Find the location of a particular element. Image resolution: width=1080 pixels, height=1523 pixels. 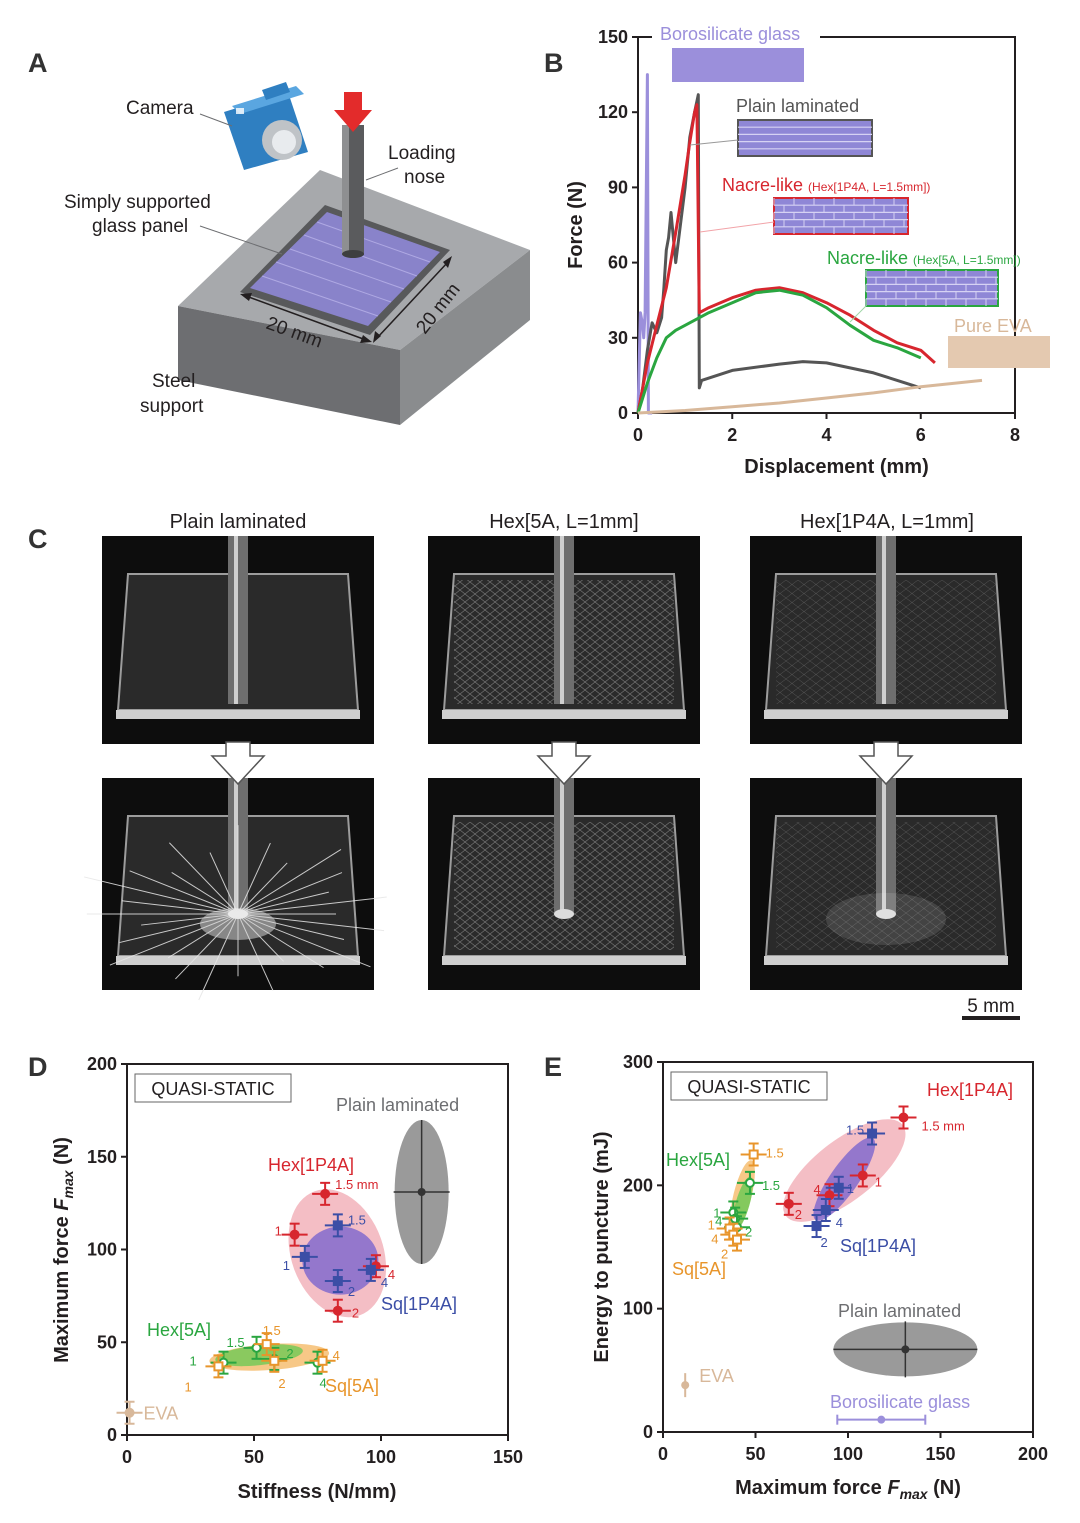

y-tick-label: 90 is located at coordinates (618, 187).